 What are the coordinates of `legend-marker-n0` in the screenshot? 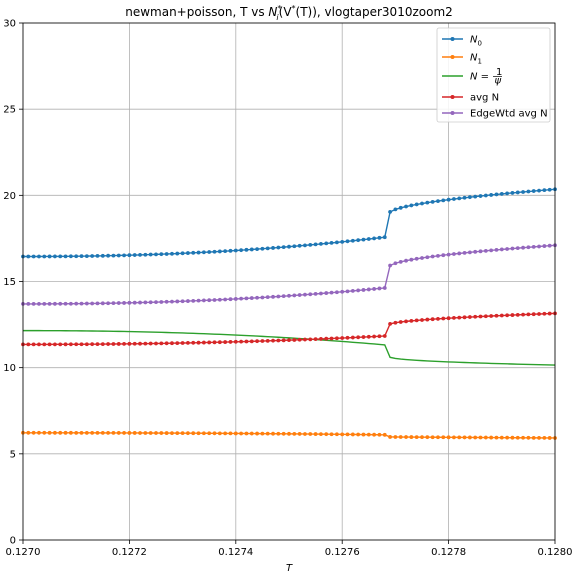 It's located at (452, 39).